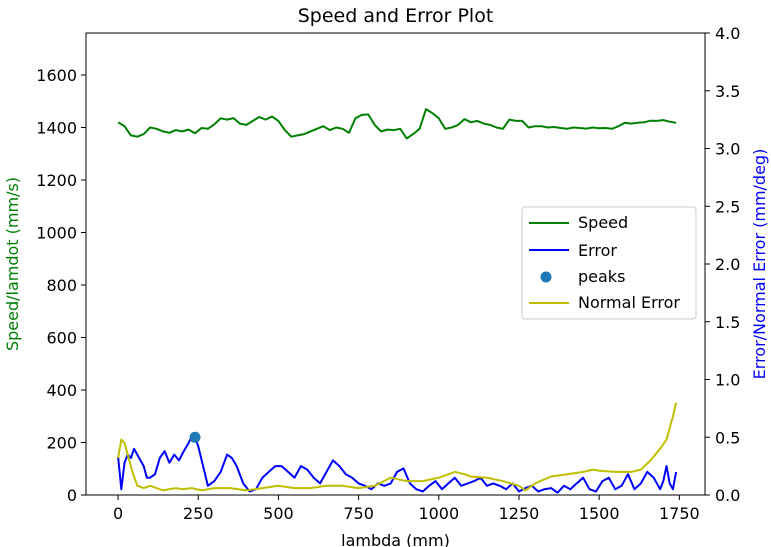 The image size is (771, 547). Describe the element at coordinates (727, 495) in the screenshot. I see `y-right-tick-label: 0.0` at that location.